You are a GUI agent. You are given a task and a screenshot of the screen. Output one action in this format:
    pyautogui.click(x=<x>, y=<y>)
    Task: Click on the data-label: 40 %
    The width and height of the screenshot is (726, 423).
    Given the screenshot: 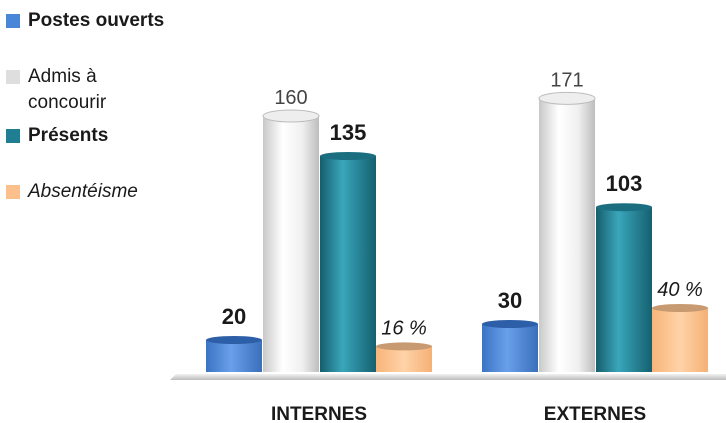 What is the action you would take?
    pyautogui.click(x=680, y=290)
    